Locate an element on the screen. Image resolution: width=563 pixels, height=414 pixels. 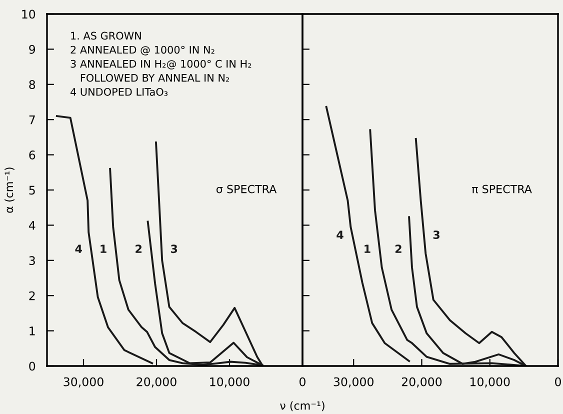
annotation: σ SPECTRA is located at coordinates (246, 189).